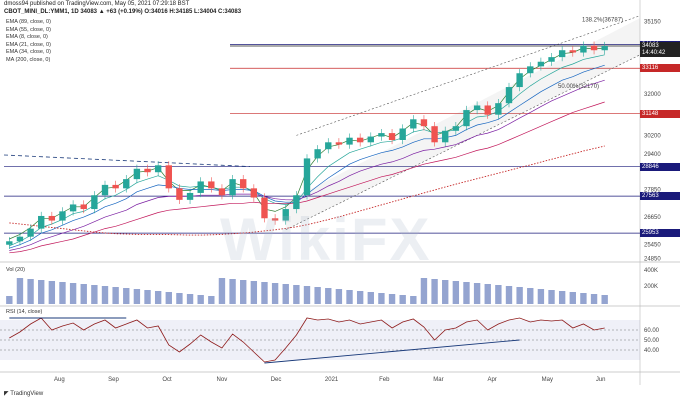  What do you see at coordinates (28, 52) in the screenshot?
I see `legend-ema34: EMA (34, close, 0)` at bounding box center [28, 52].